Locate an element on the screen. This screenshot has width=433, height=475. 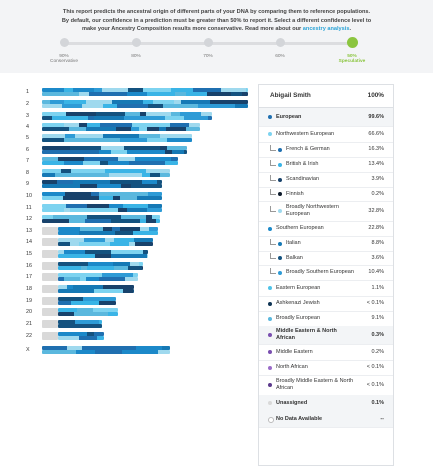
chromosome-8-copy-a is located at coordinates (106, 171).